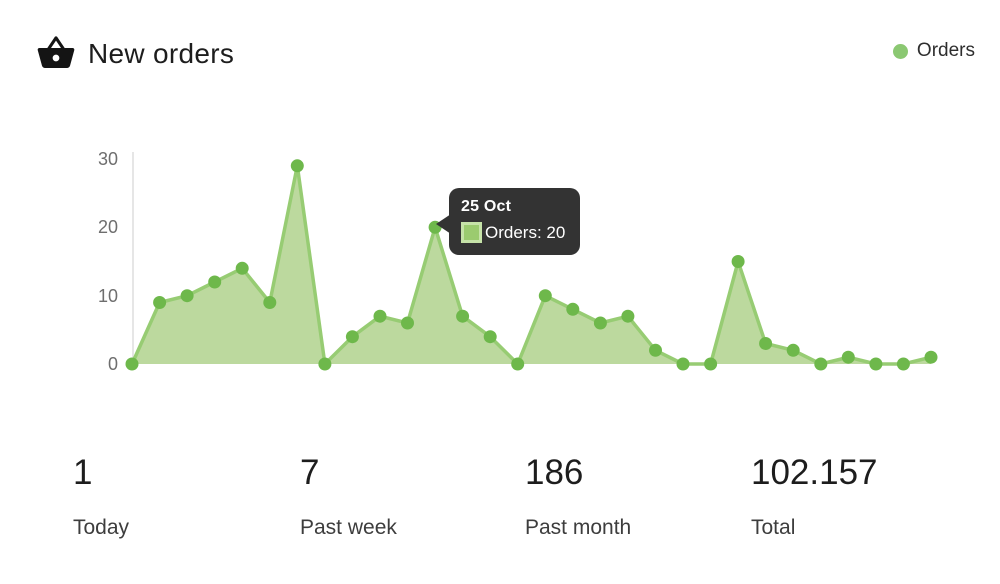  Describe the element at coordinates (471, 232) in the screenshot. I see `tooltip-series-swatch-icon` at that location.